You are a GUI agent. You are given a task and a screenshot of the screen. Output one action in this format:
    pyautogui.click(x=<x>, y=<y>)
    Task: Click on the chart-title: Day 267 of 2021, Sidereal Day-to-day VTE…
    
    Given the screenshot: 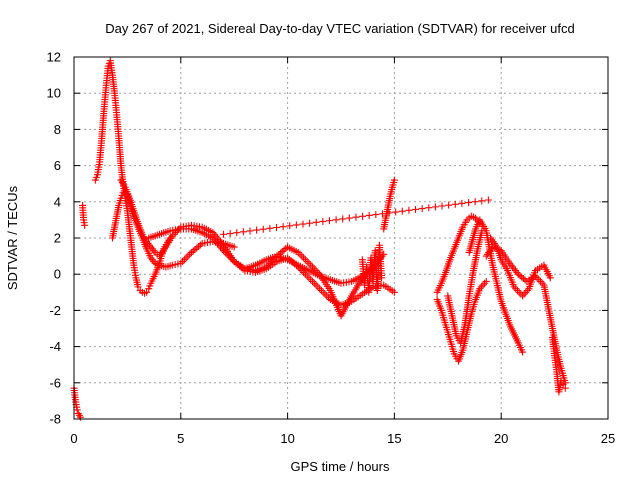 What is the action you would take?
    pyautogui.click(x=339, y=28)
    